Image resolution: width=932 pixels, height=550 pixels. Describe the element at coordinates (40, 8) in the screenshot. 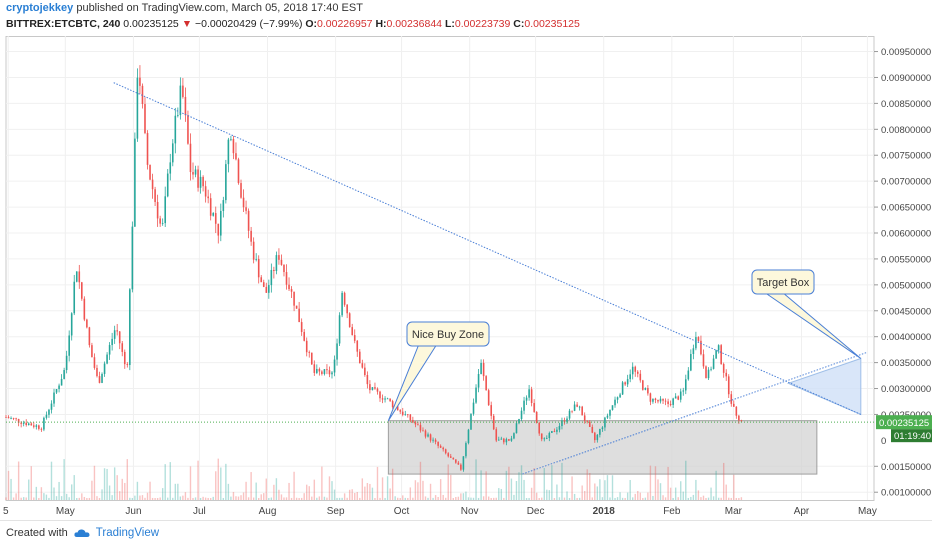

I see `author-link: cryptojekkey` at that location.